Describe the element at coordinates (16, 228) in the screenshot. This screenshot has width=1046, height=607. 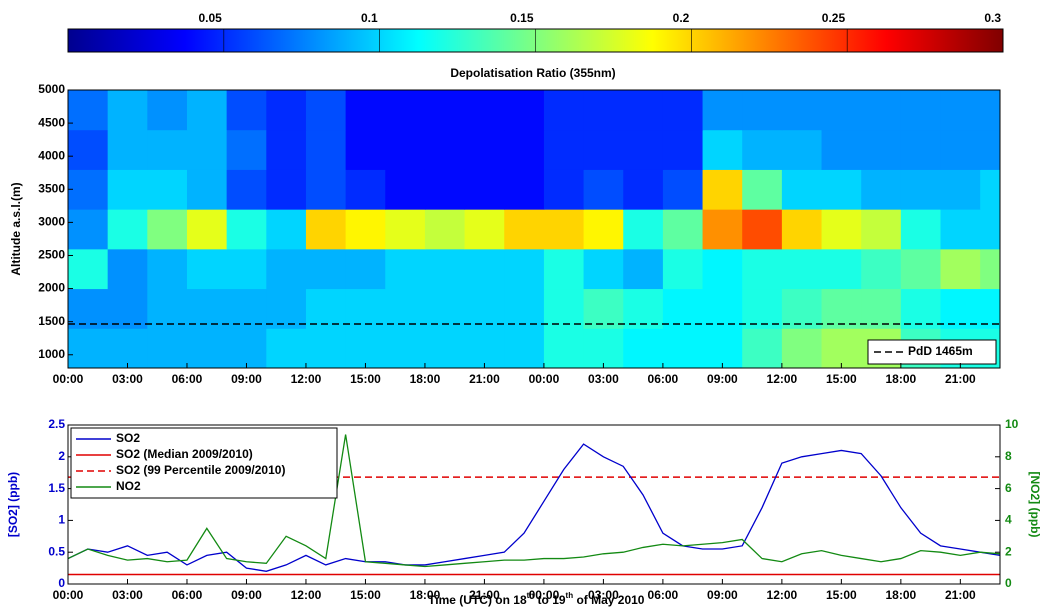
I see `y-axis-label: Altitude a.s.l.(m)` at that location.